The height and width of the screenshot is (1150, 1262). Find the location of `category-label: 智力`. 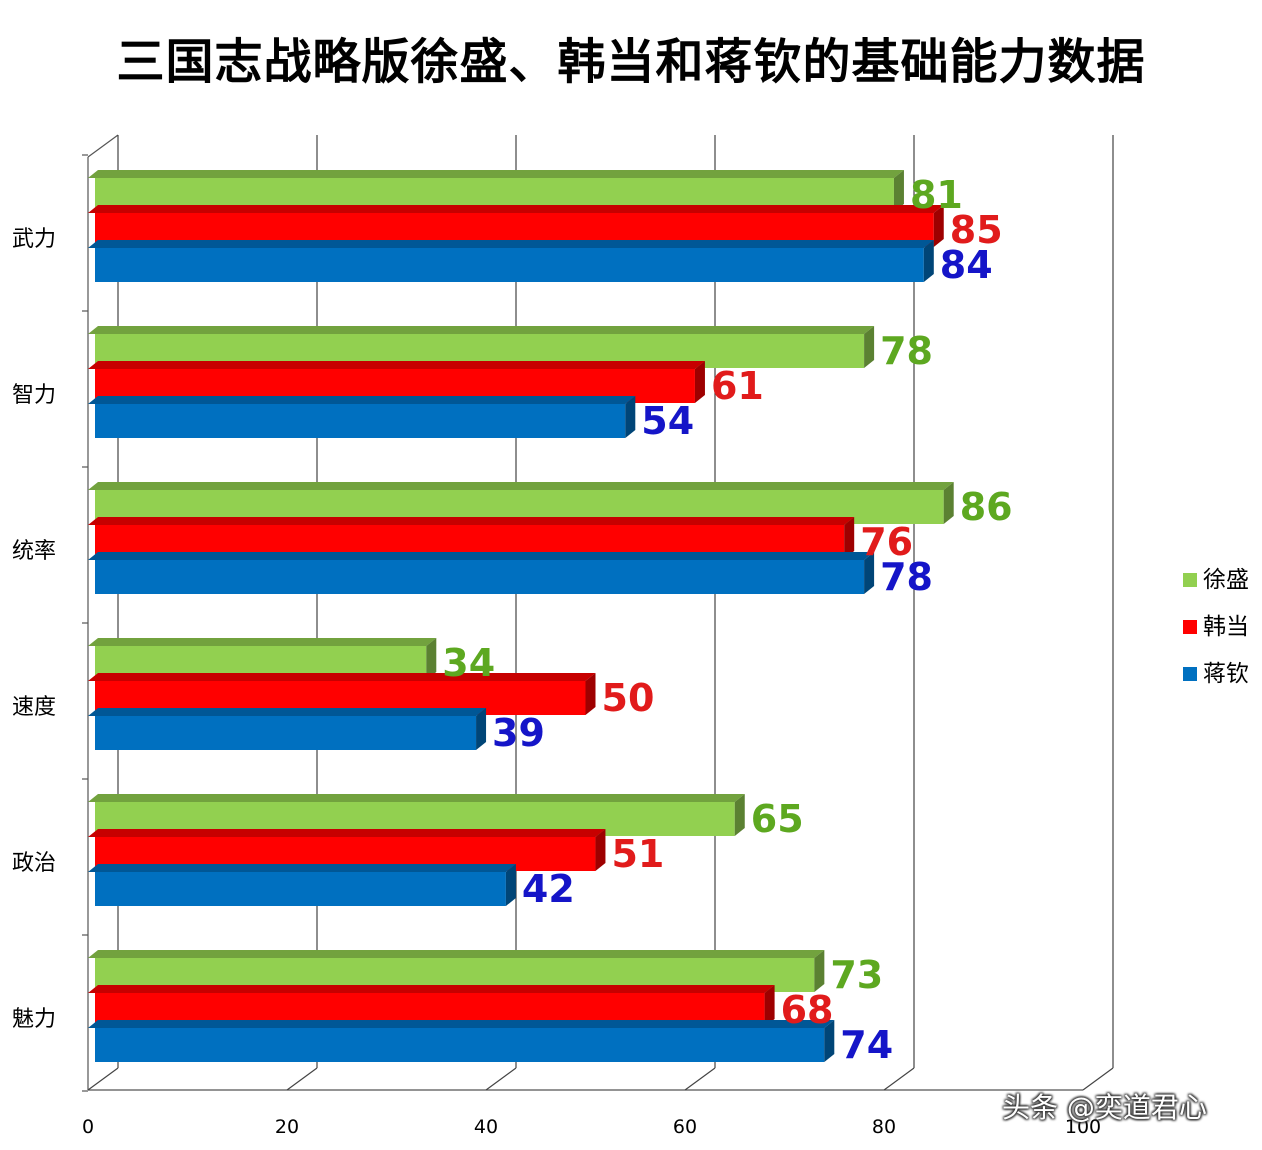

category-label: 智力 is located at coordinates (34, 395).